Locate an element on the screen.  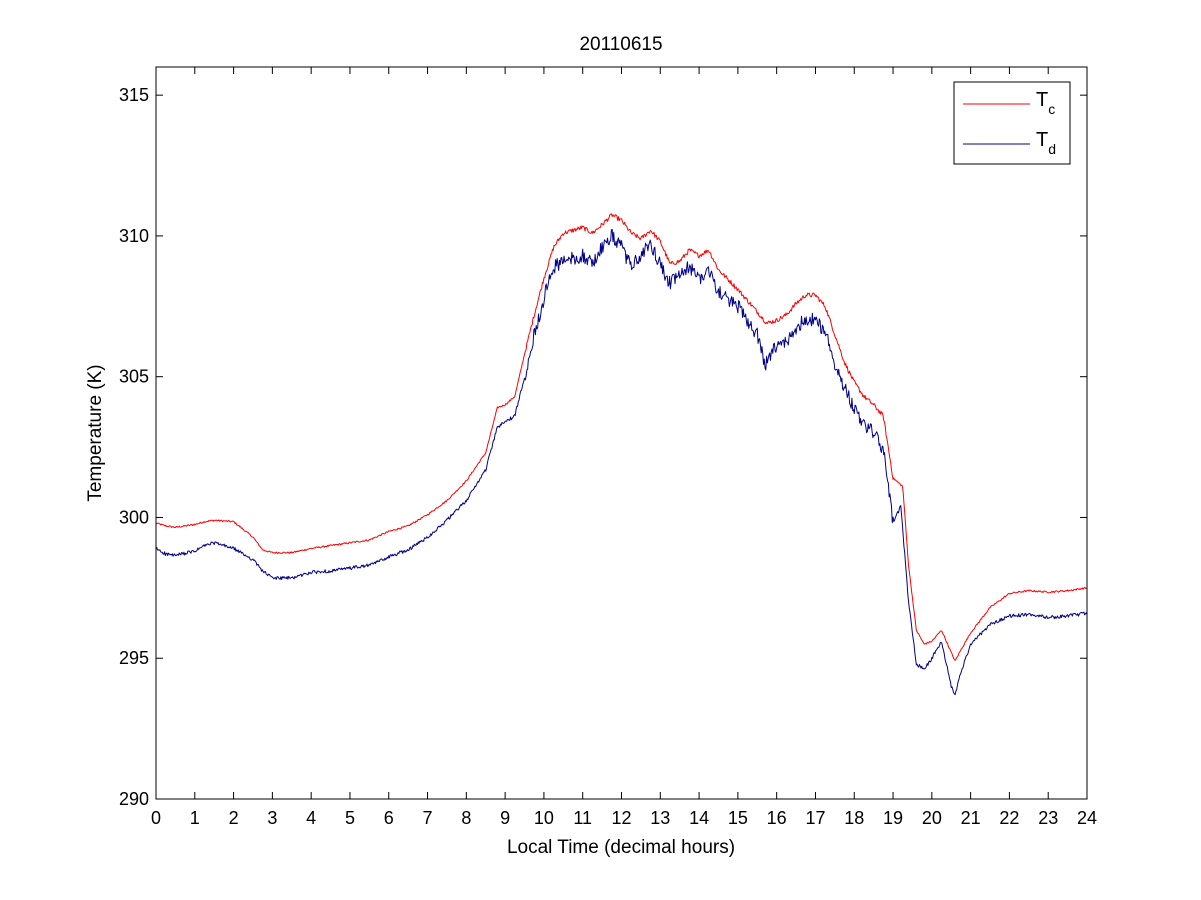
x-tick-label: 3 is located at coordinates (272, 818).